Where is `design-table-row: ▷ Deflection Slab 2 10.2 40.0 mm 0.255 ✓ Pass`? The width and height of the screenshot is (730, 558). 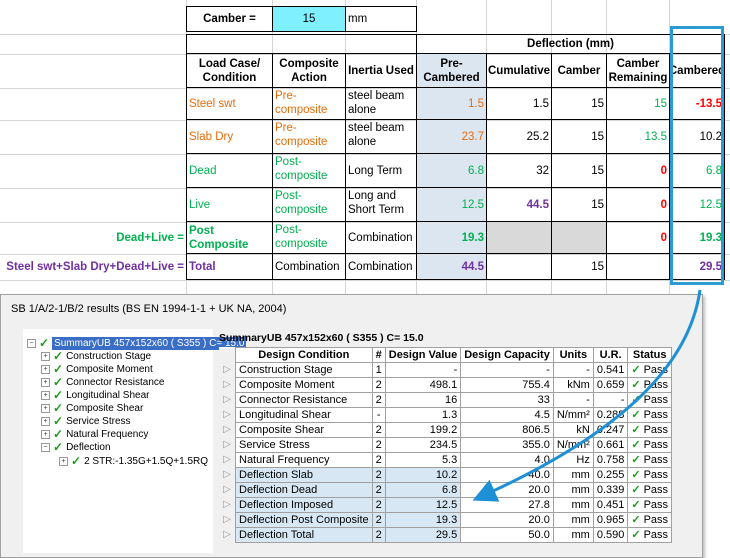
design-table-row: ▷ Deflection Slab 2 10.2 40.0 mm 0.255 ✓ Pass is located at coordinates (446, 475).